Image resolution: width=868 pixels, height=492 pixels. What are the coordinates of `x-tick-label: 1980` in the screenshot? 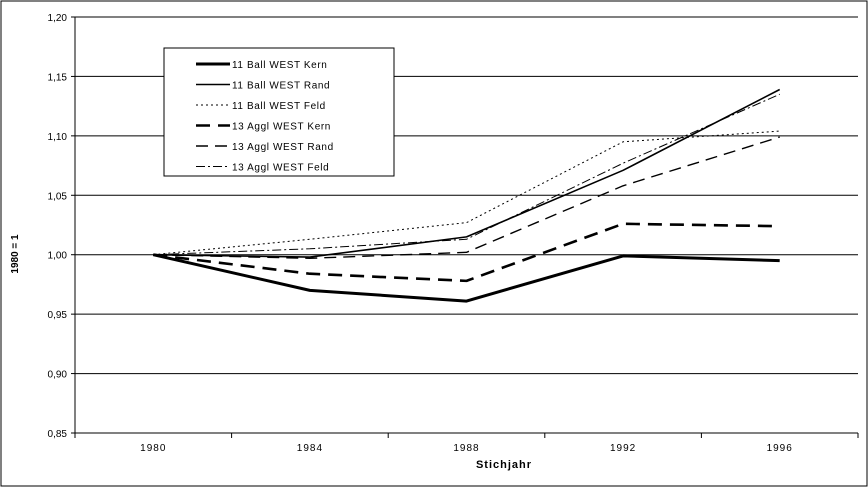 It's located at (153, 448).